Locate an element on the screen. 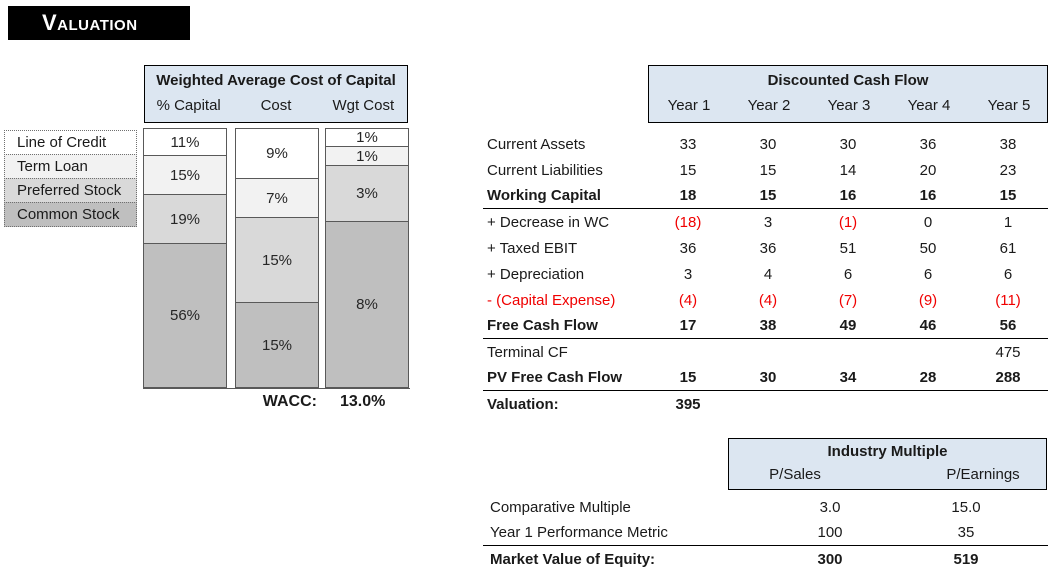 This screenshot has height=577, width=1060. industry-column-headers: P/Sales P/Earnings is located at coordinates (887, 474).